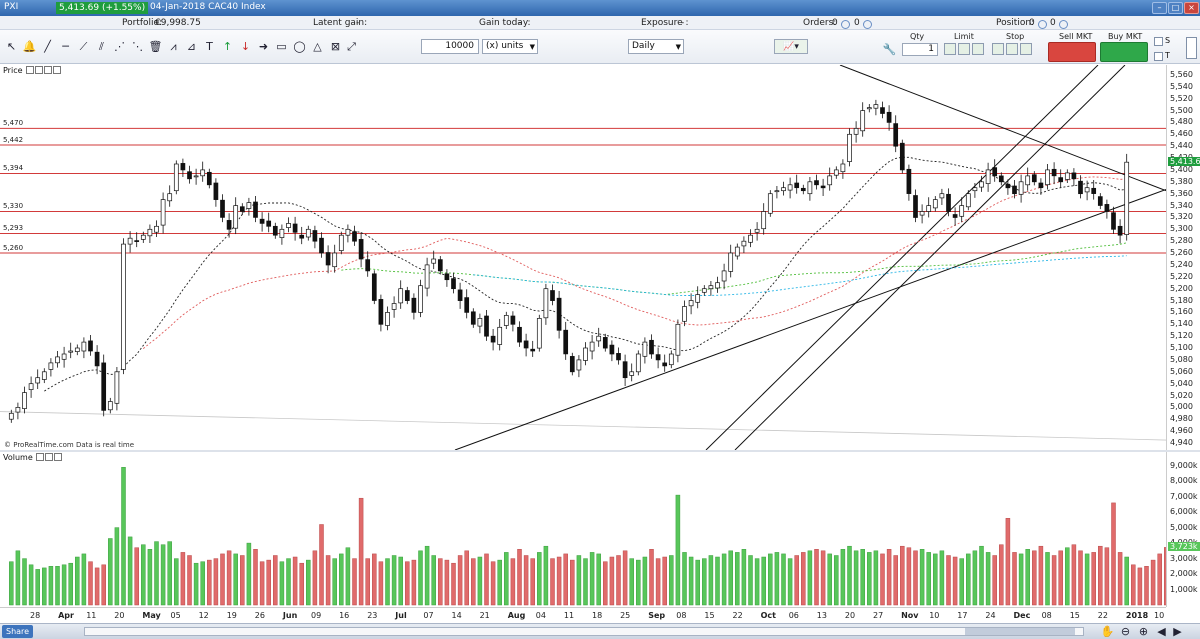 This screenshot has height=639, width=1200. I want to click on t-checkbox, so click(1158, 56).